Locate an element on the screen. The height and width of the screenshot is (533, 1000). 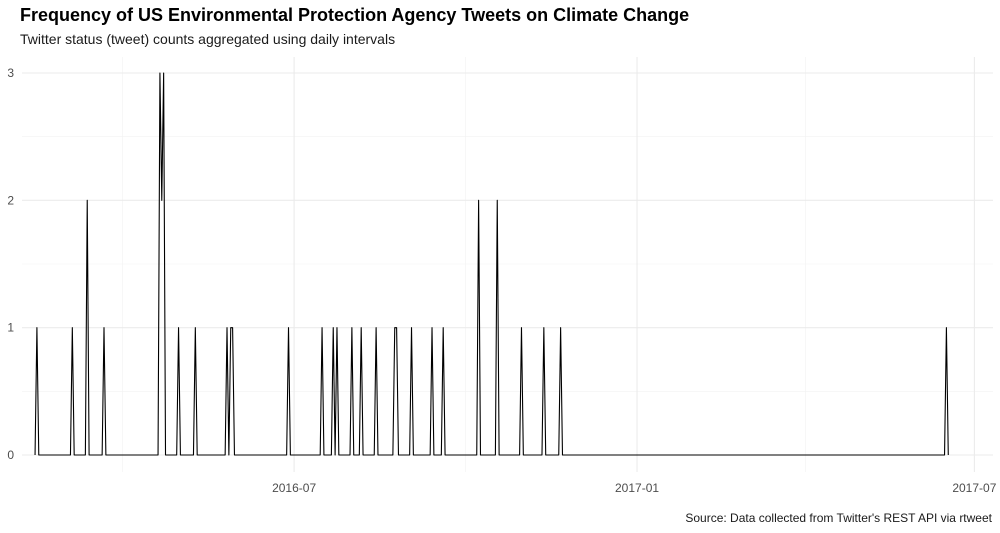
y-tick-label: 2 is located at coordinates (10, 200).